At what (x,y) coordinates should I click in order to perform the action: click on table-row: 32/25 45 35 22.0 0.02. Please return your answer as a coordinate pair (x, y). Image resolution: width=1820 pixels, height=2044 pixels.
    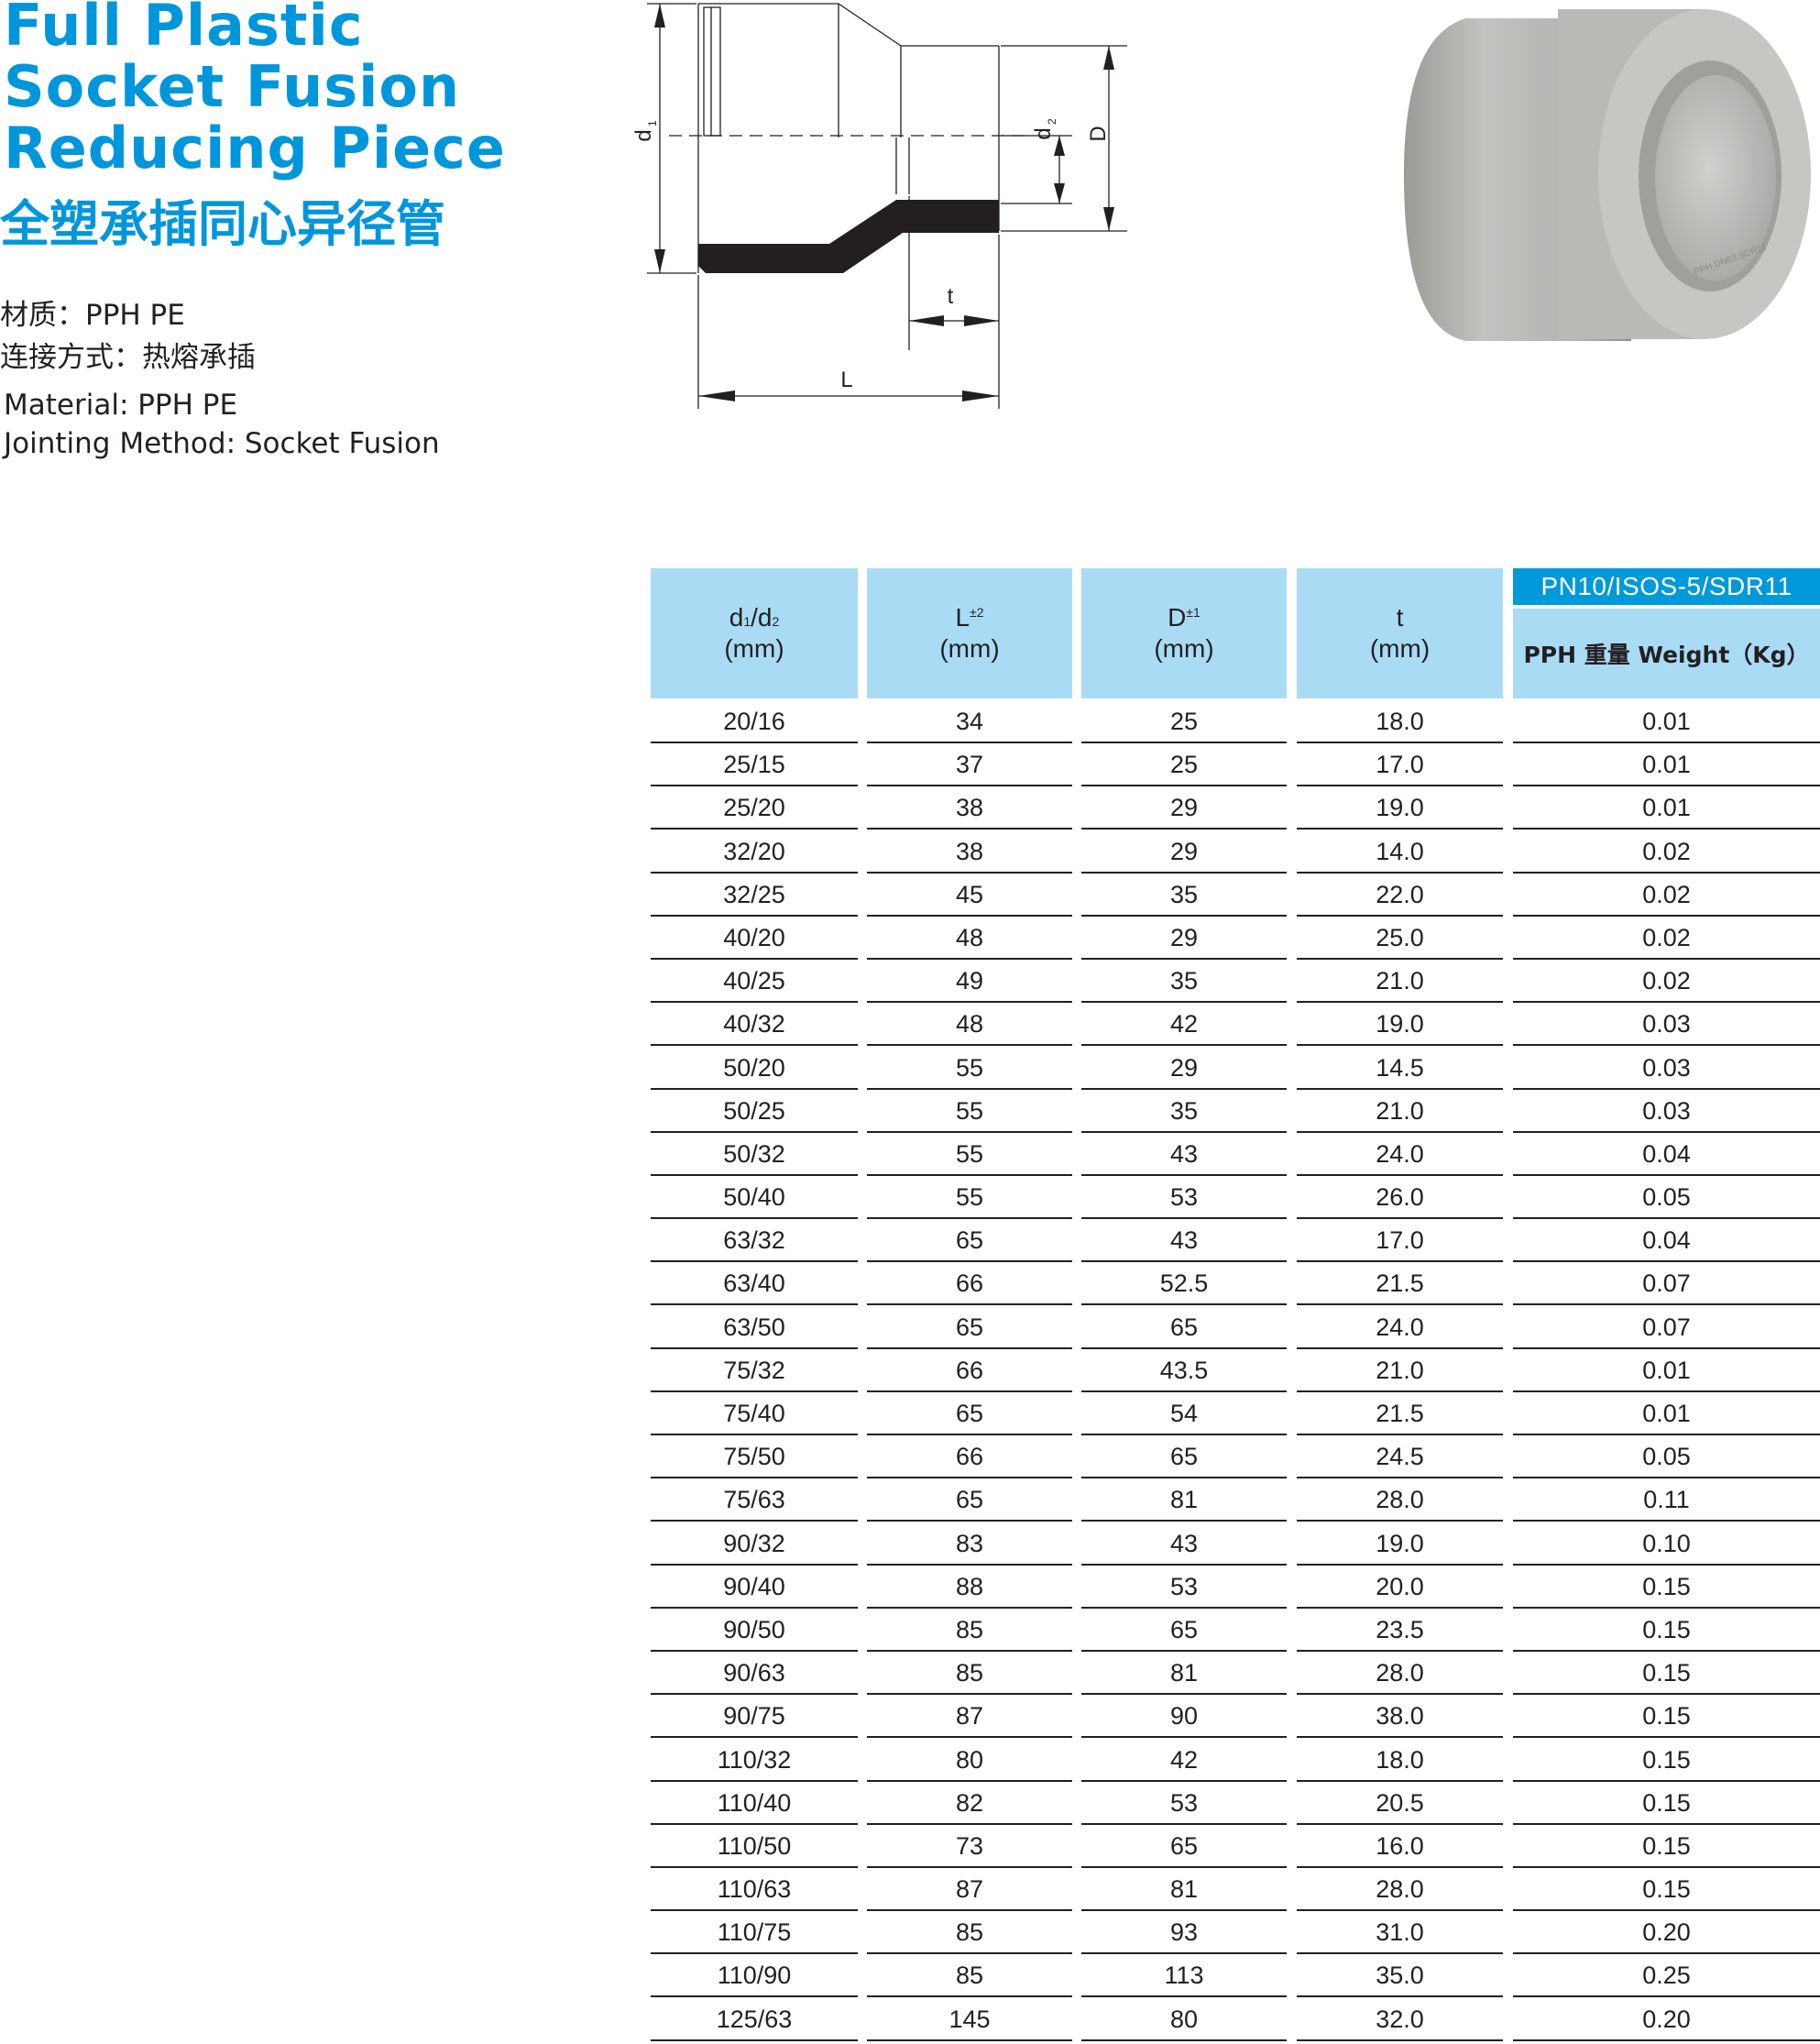
    Looking at the image, I should click on (1235, 896).